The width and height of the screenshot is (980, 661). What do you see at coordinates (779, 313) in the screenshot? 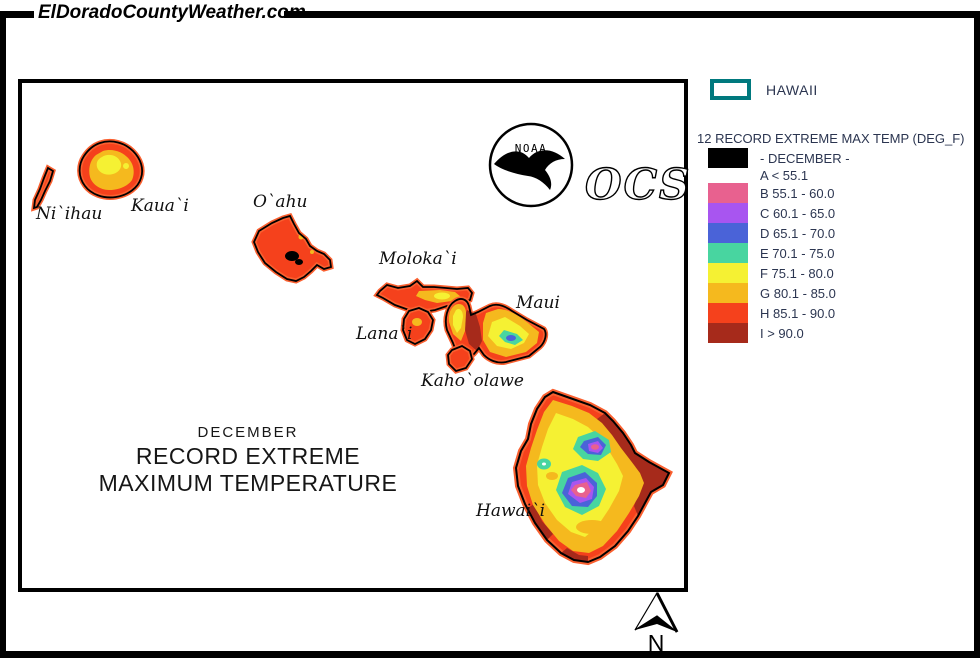
I see `legend-row: H 85.1 - 90.0` at bounding box center [779, 313].